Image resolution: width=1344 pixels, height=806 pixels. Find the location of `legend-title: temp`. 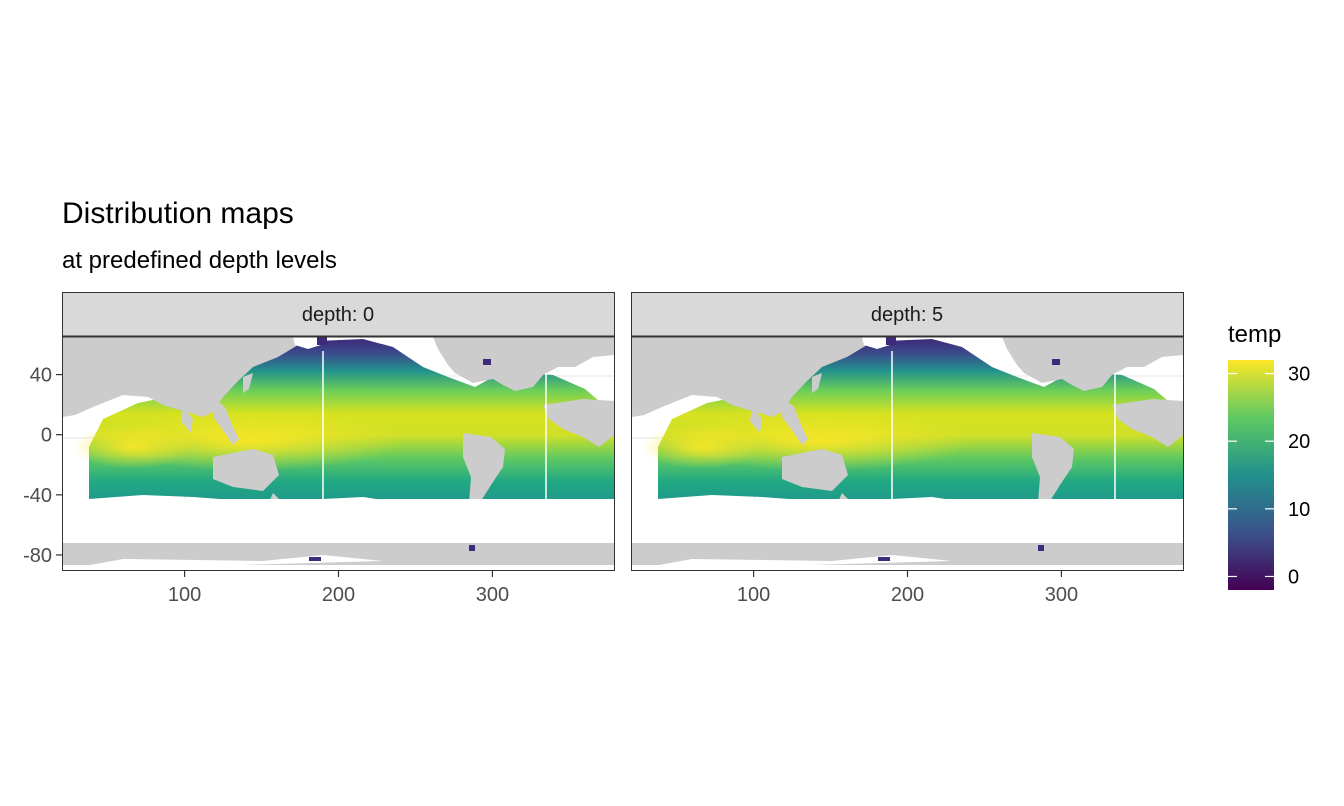

legend-title: temp is located at coordinates (1254, 334).